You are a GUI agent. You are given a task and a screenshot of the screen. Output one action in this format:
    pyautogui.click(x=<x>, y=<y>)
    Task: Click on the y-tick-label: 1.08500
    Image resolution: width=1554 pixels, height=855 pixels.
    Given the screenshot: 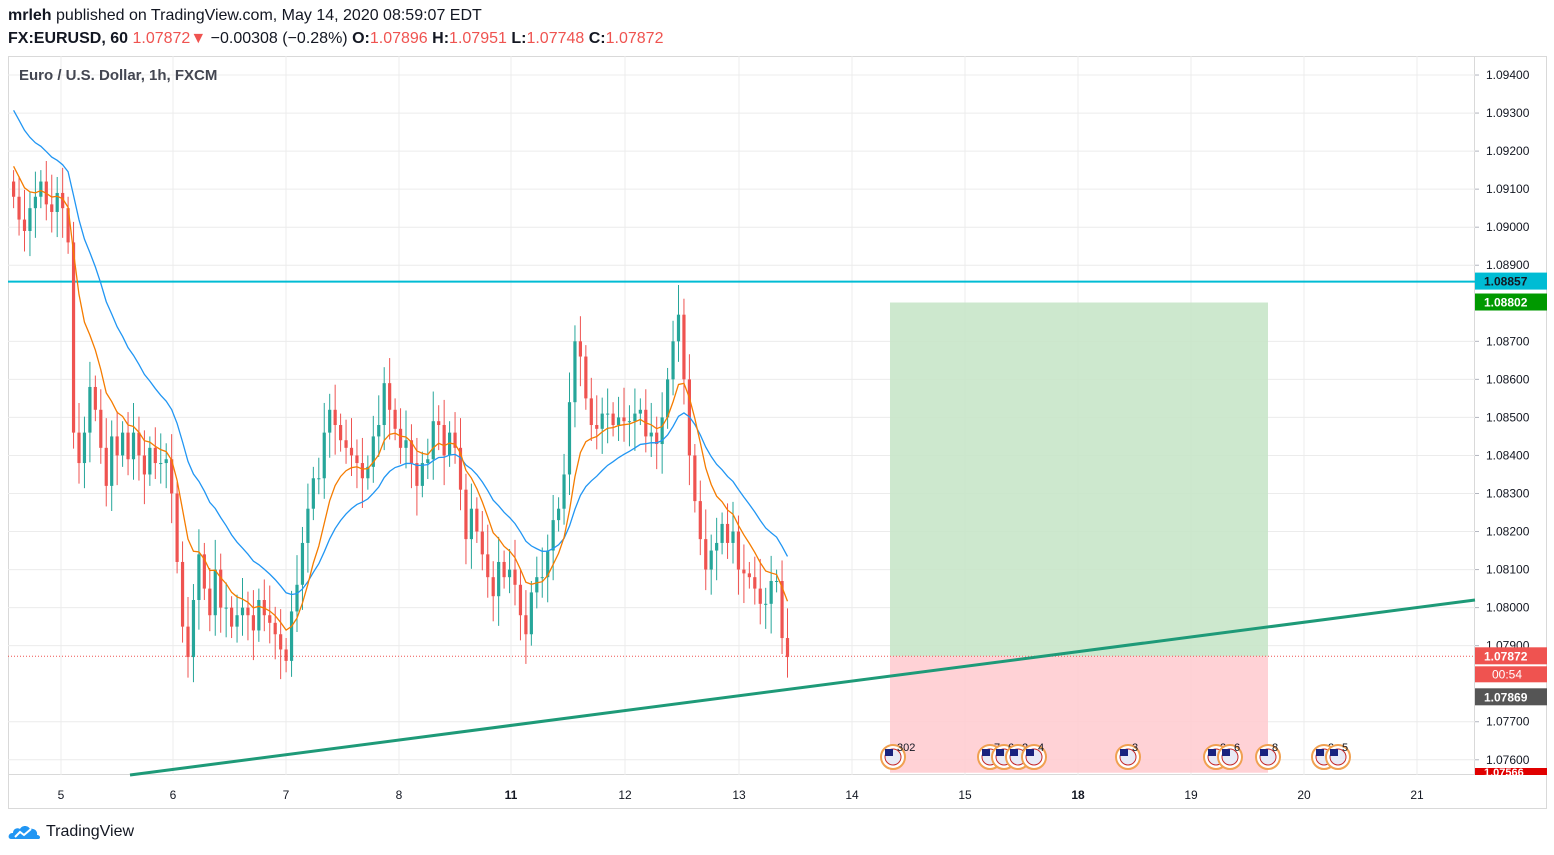 What is the action you would take?
    pyautogui.click(x=1508, y=417)
    